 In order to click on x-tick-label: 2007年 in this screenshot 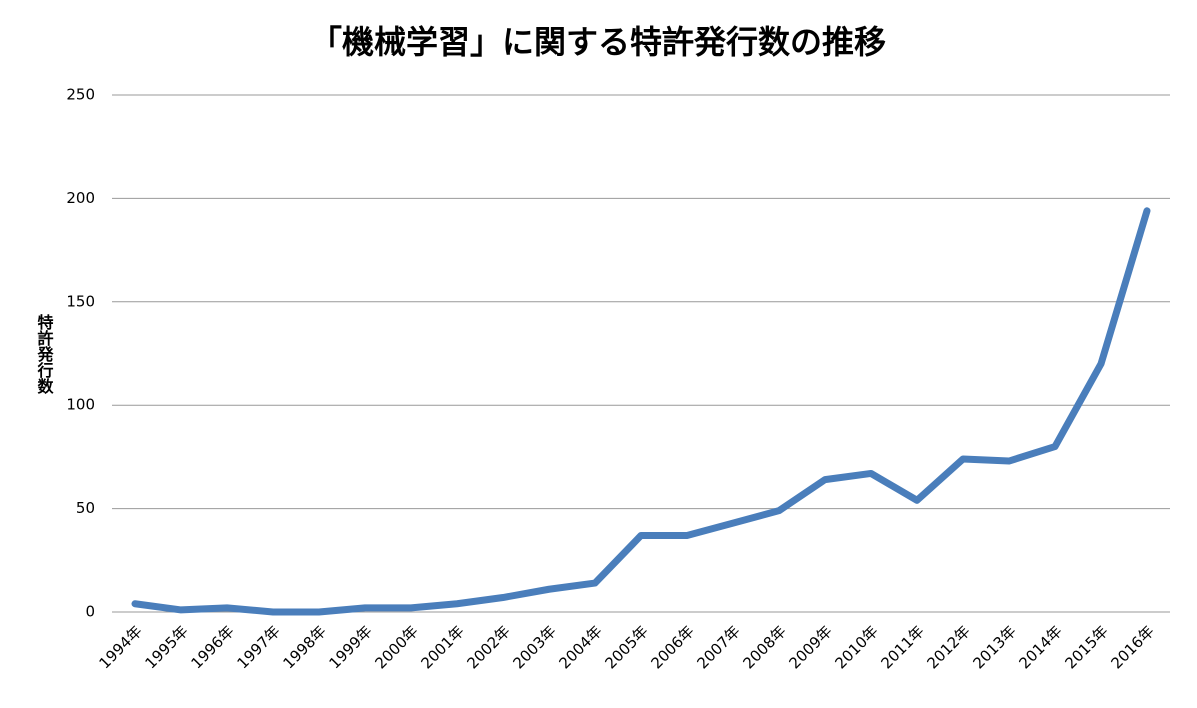, I will do `click(718, 647)`.